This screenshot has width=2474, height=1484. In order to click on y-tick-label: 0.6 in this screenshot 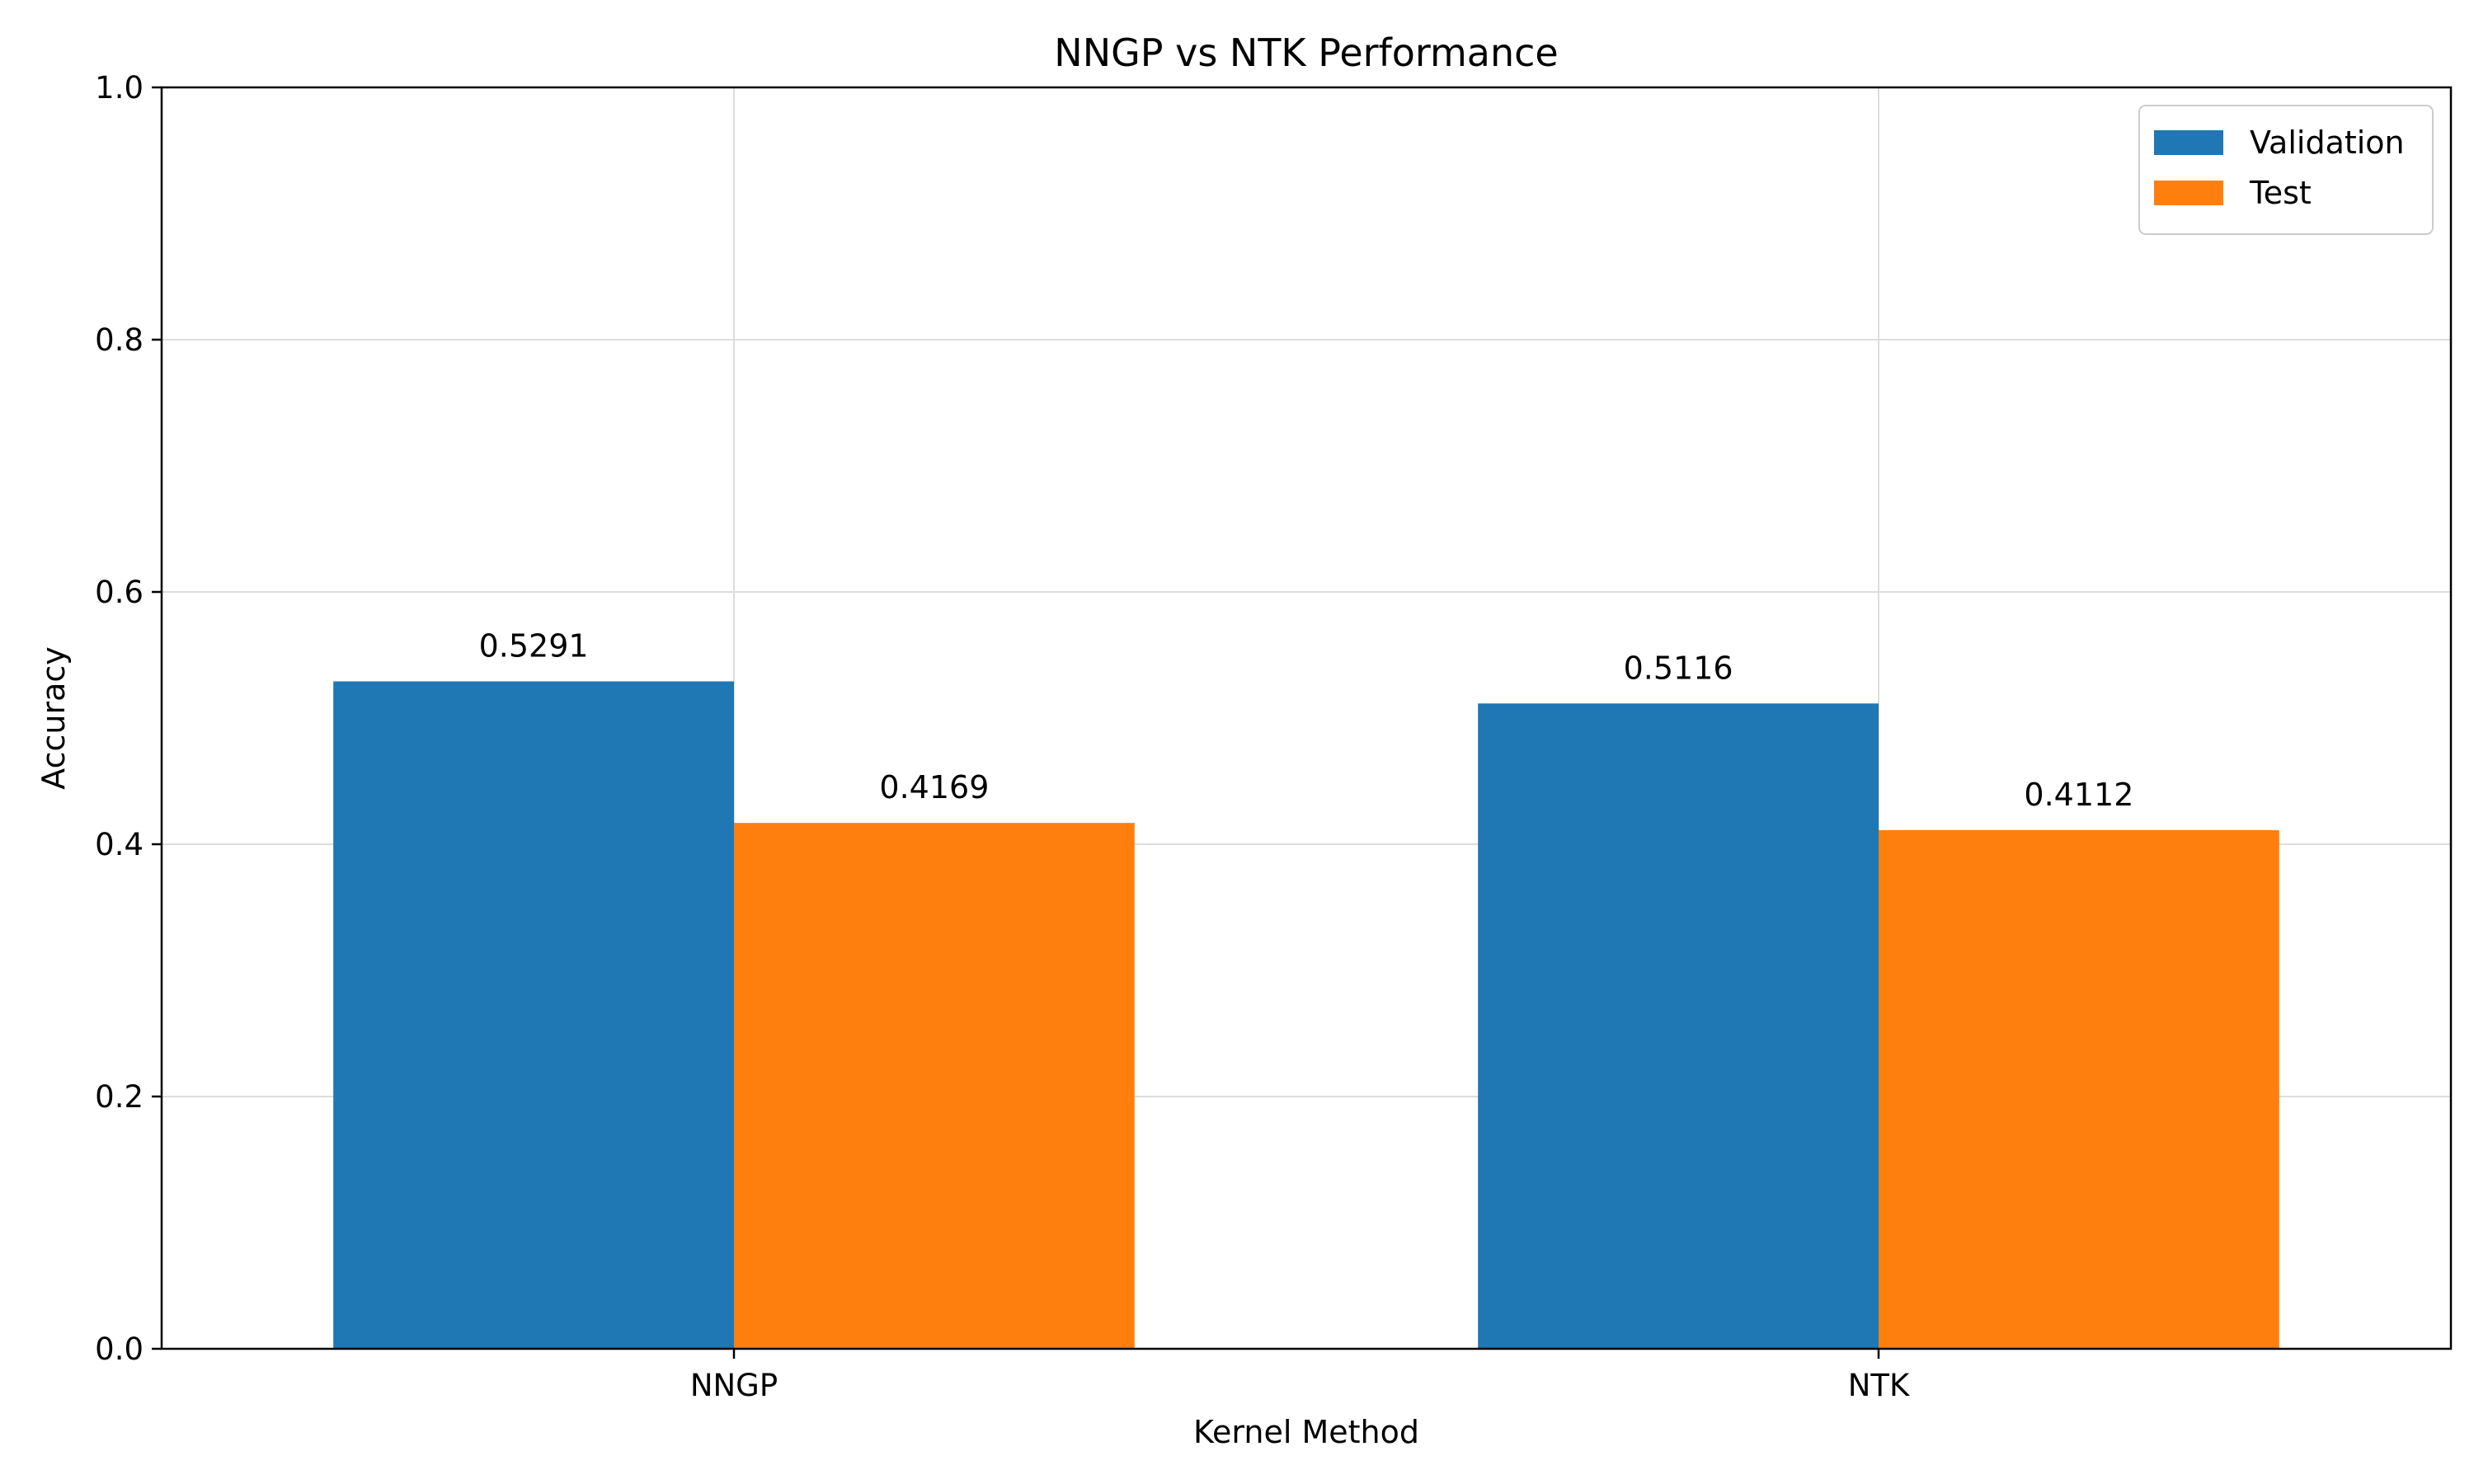, I will do `click(119, 592)`.